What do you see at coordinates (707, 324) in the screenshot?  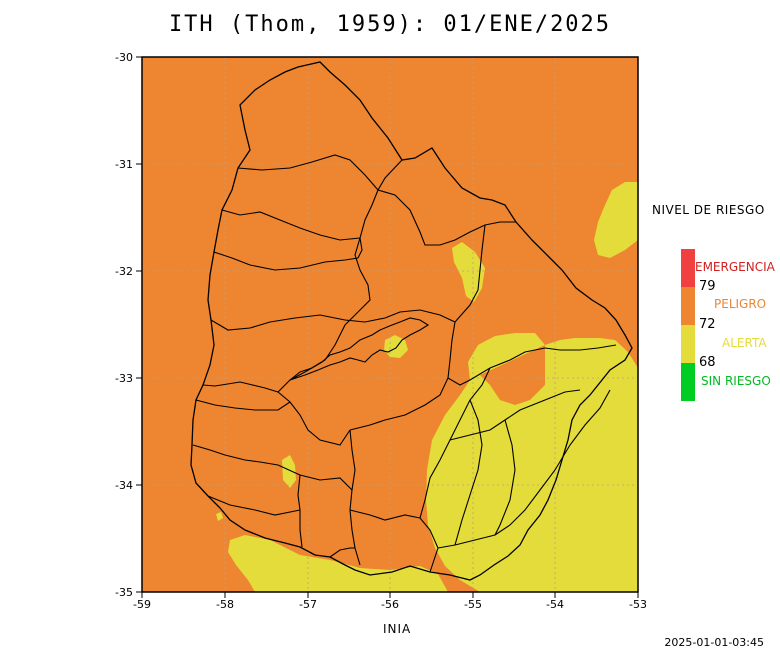 I see `legend-threshold: 72` at bounding box center [707, 324].